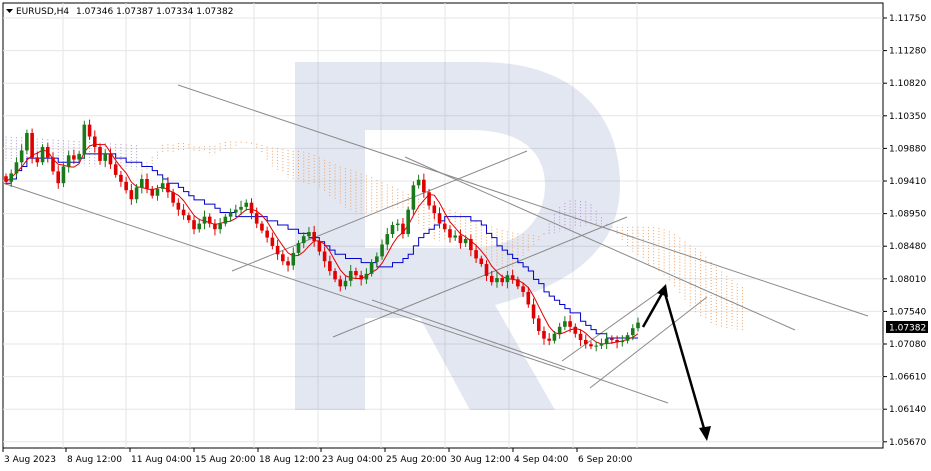  Describe the element at coordinates (907, 117) in the screenshot. I see `y-tick-label: 1.10350` at that location.